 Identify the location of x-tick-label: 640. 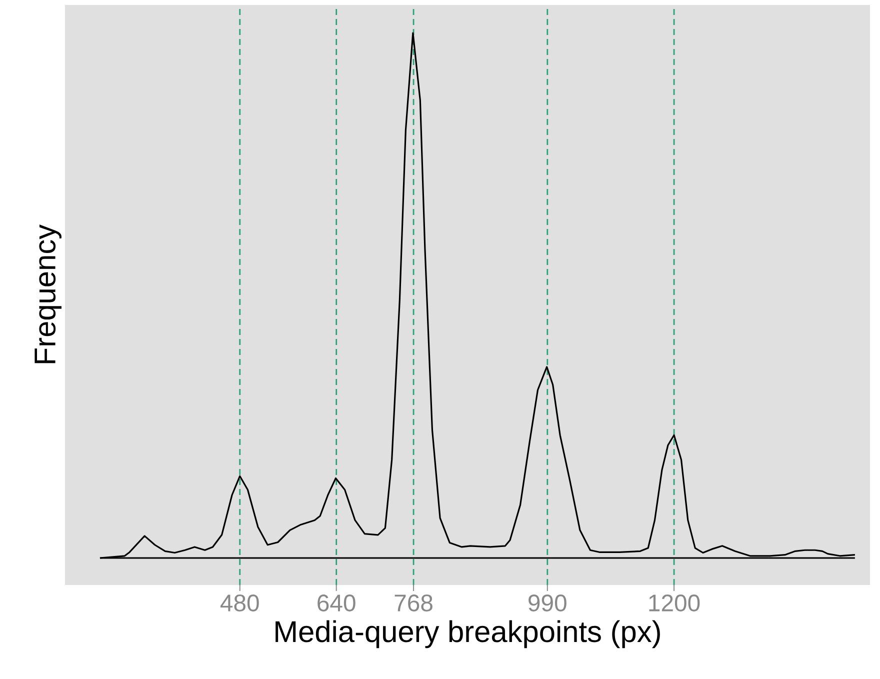
(337, 603).